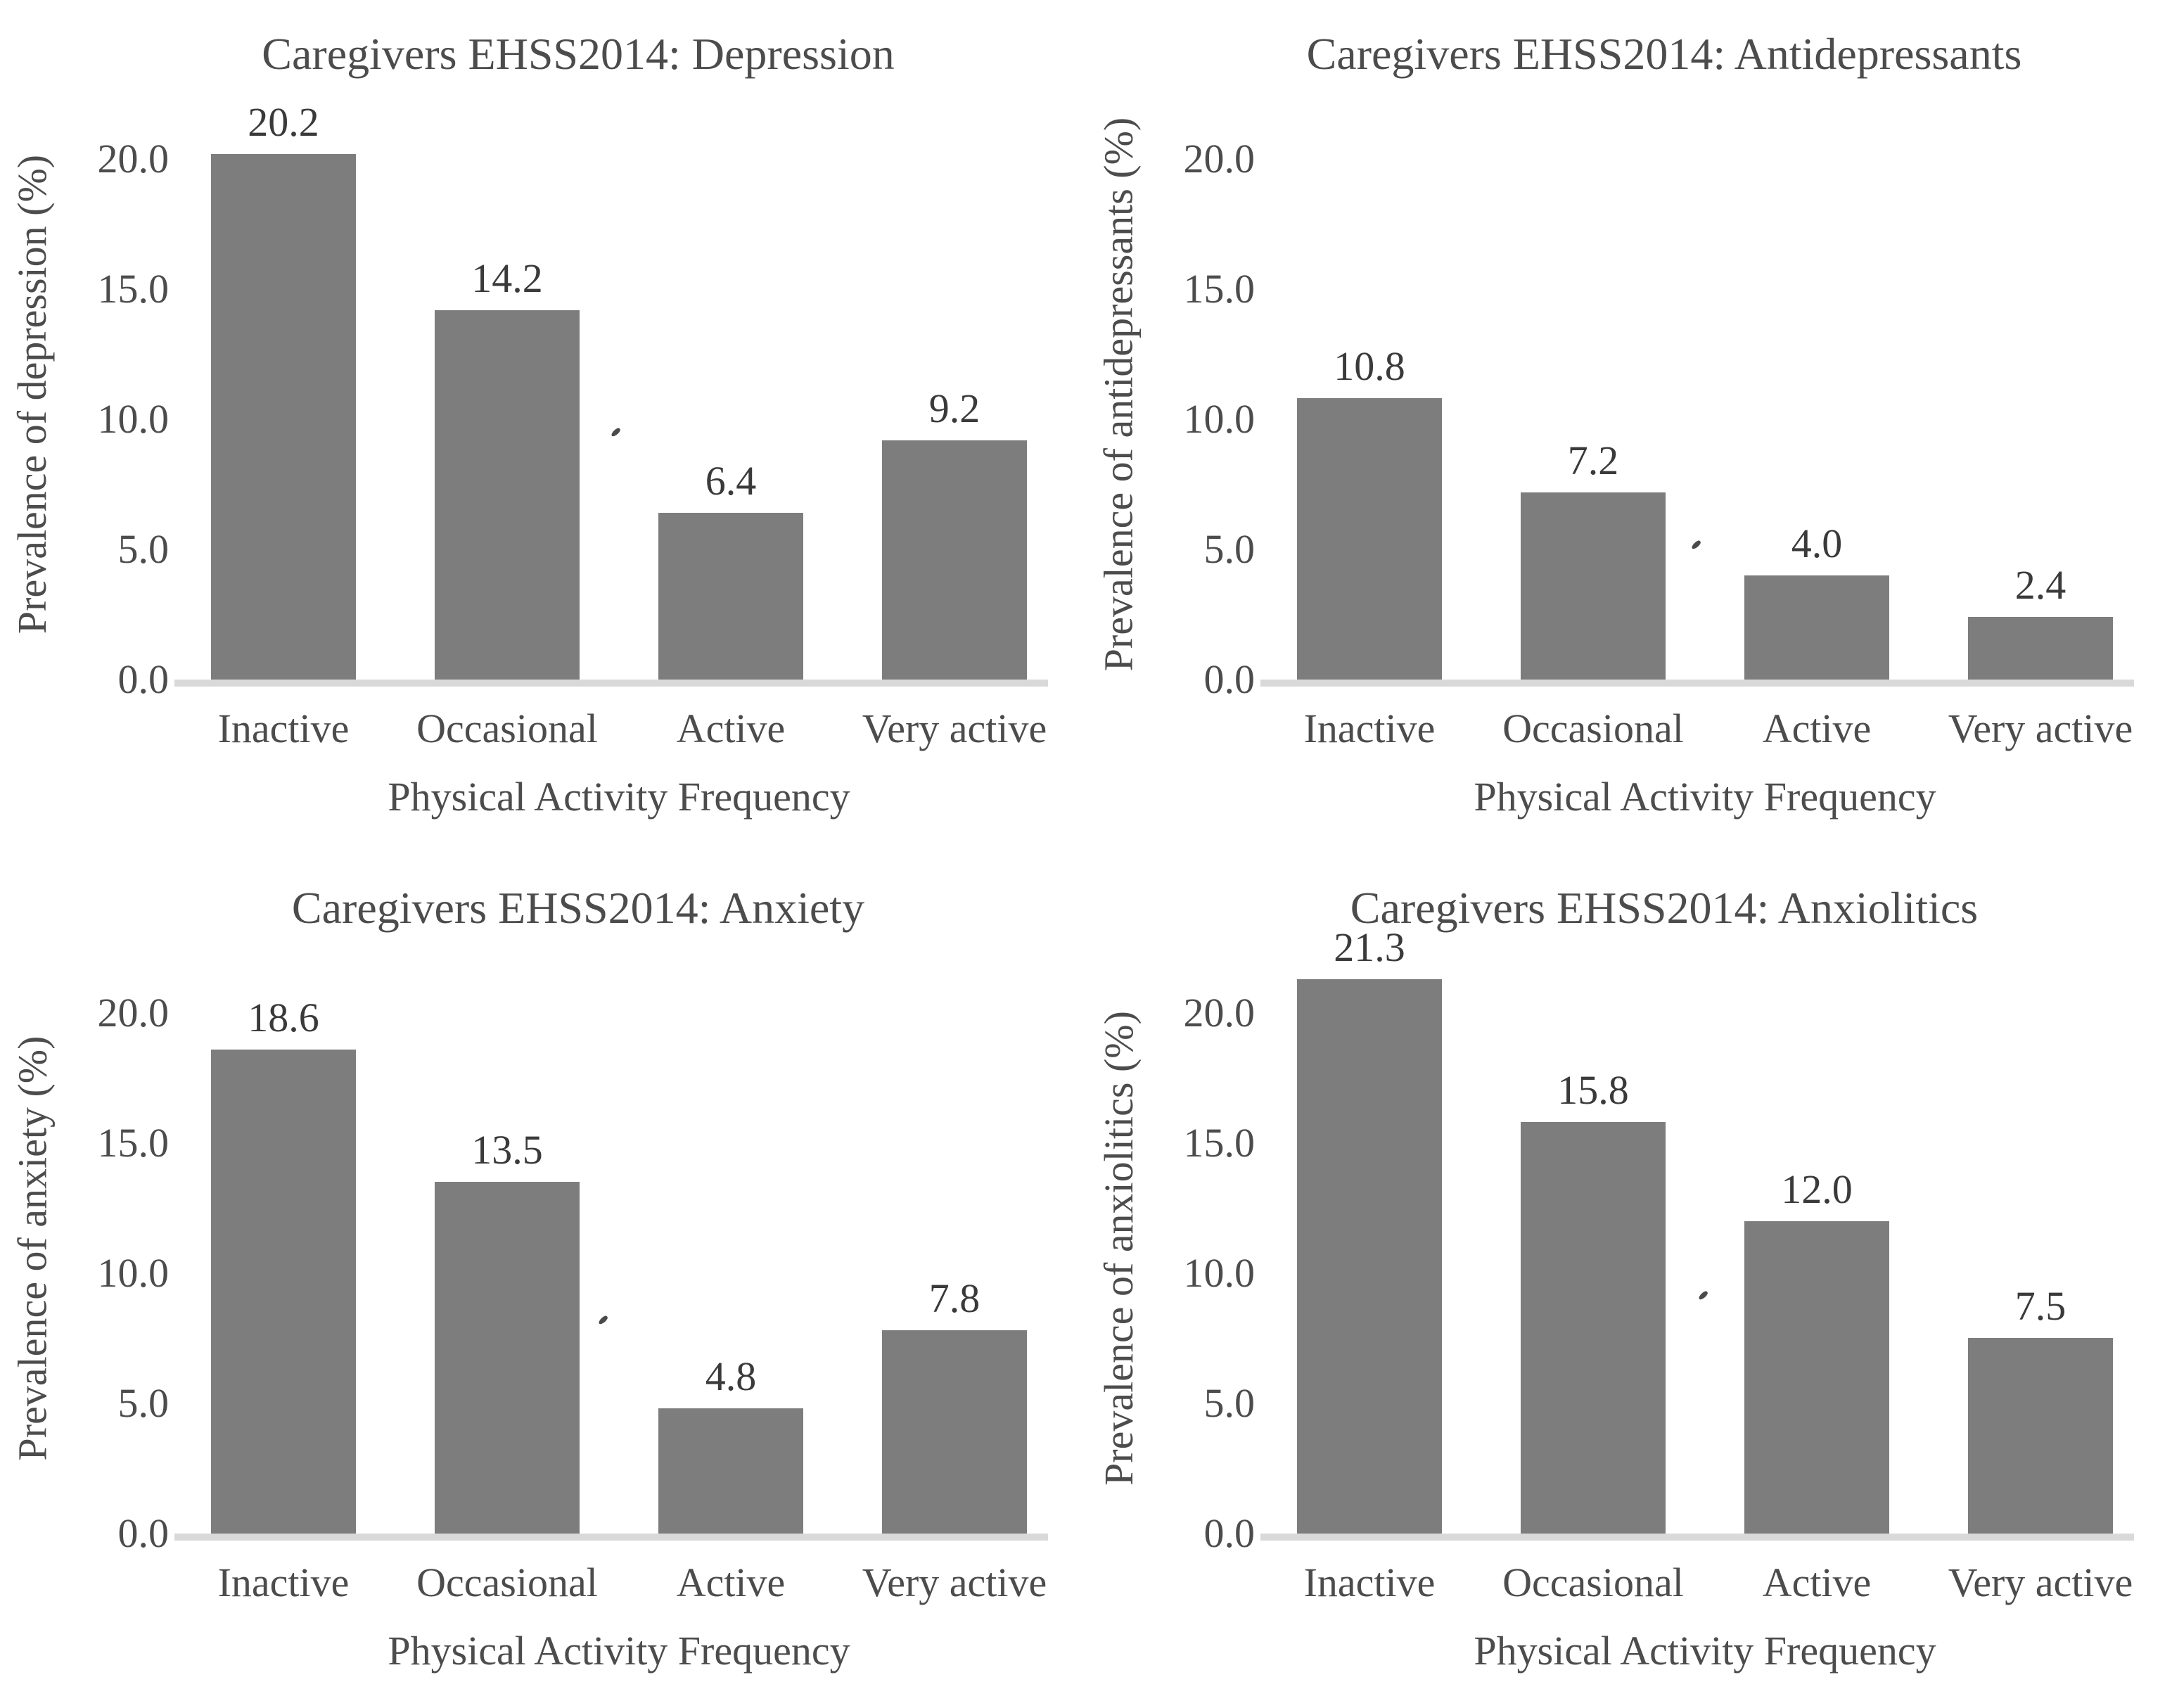  What do you see at coordinates (619, 1266) in the screenshot?
I see `bar-series: 18.6 13.5 4.8 7.8` at bounding box center [619, 1266].